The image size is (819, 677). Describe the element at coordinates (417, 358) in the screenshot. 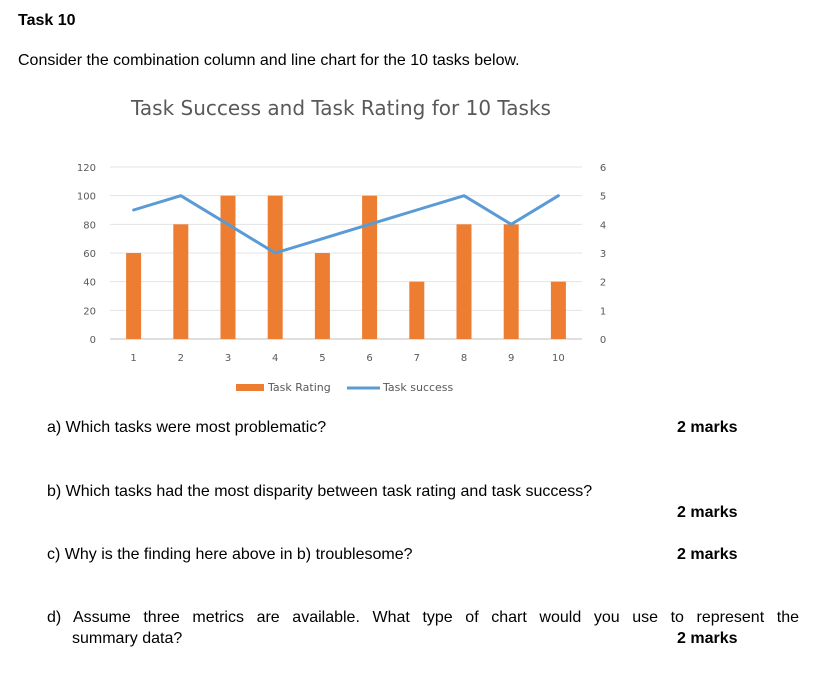

I see `x-axis-tick-label: 7` at that location.